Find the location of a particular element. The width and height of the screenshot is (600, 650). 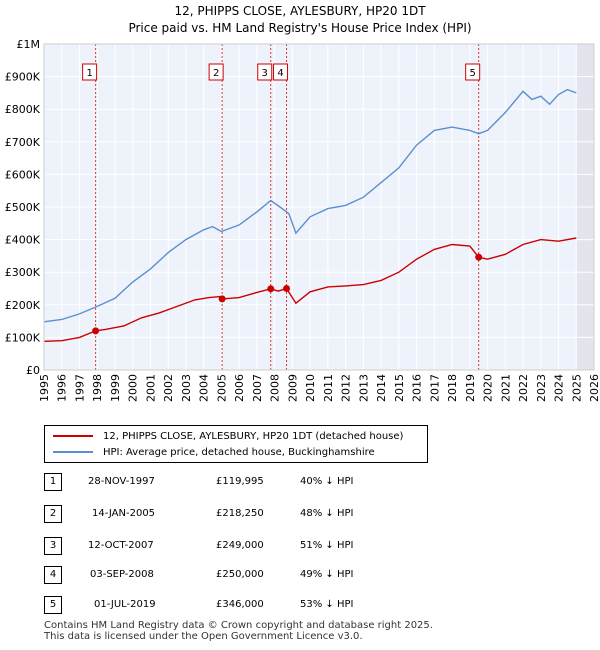

x-tick-label: 2026 is located at coordinates (594, 388).